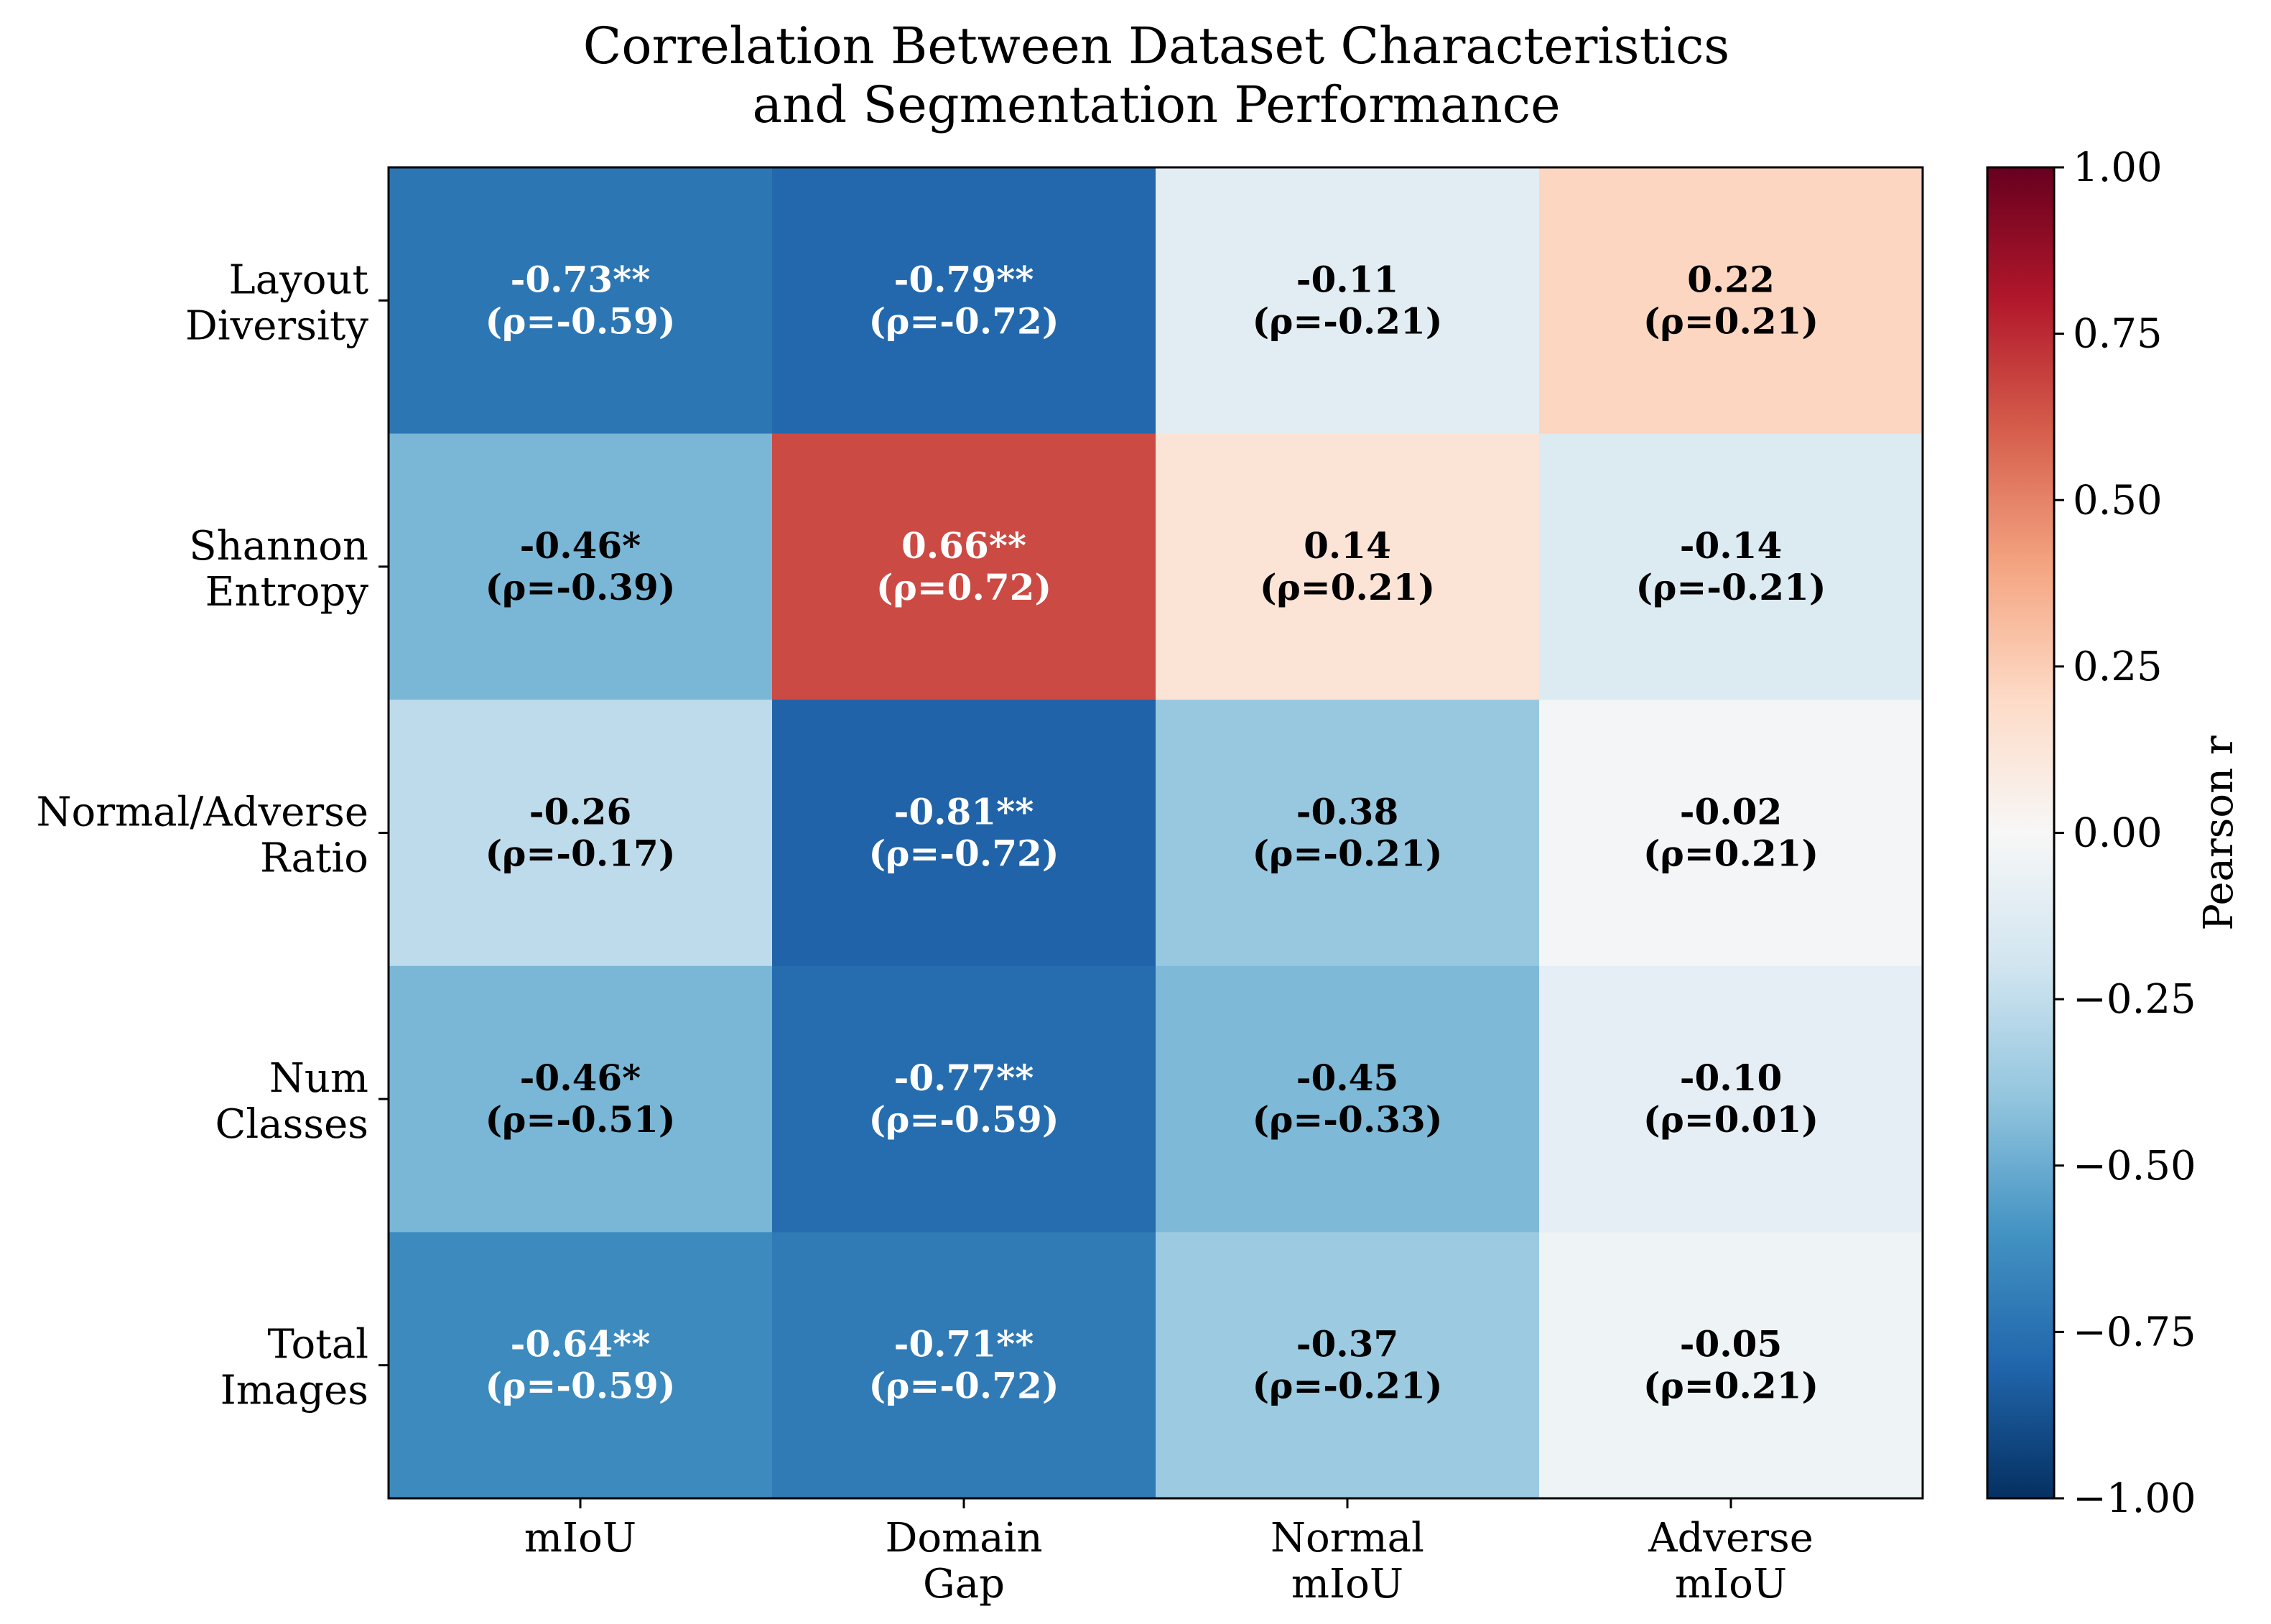 The height and width of the screenshot is (1624, 2271). What do you see at coordinates (581, 1119) in the screenshot?
I see `cell-rho-label: (ρ=-0.51)` at bounding box center [581, 1119].